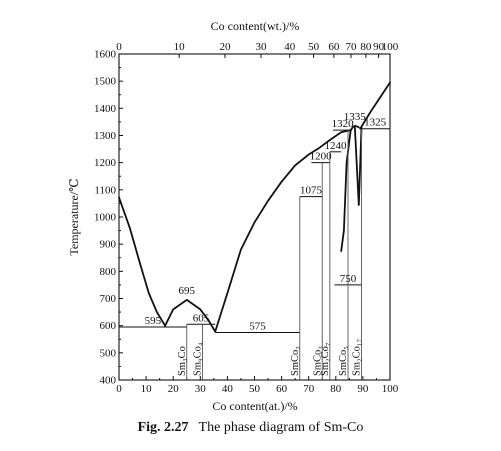 This screenshot has height=451, width=501. What do you see at coordinates (290, 47) in the screenshot?
I see `x2-tick-label: 40` at bounding box center [290, 47].